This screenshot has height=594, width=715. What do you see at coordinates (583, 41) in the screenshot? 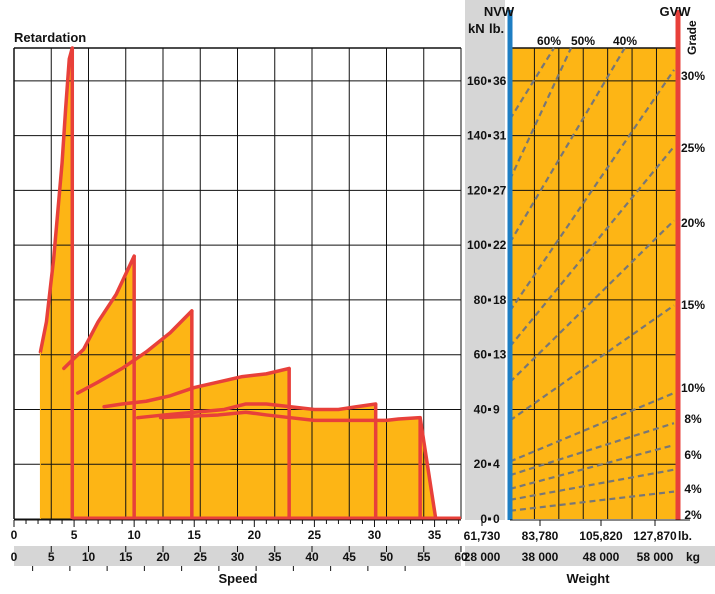
I see `grade-label-top: 50%` at bounding box center [583, 41].